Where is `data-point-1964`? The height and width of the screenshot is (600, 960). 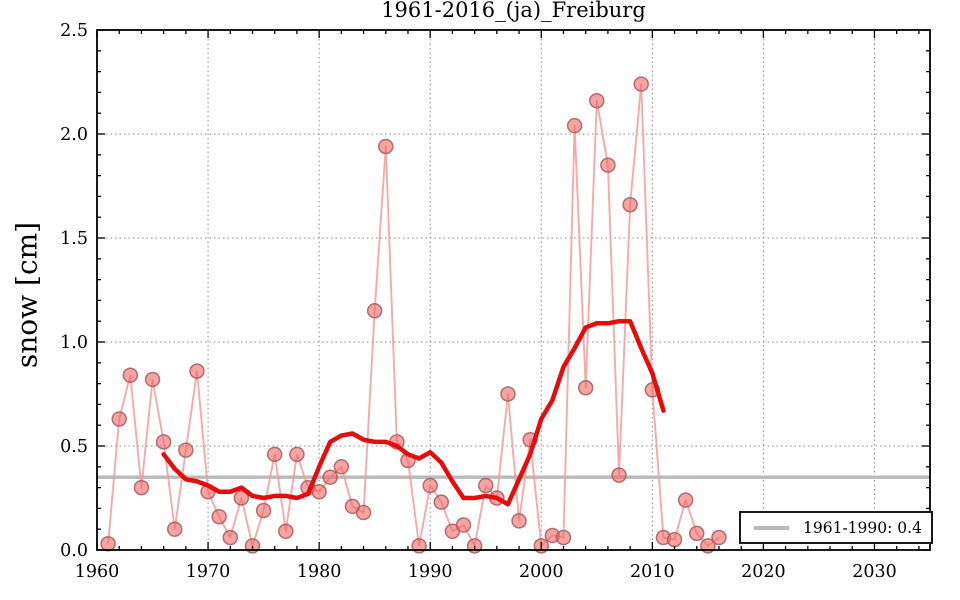
data-point-1964 is located at coordinates (141, 487).